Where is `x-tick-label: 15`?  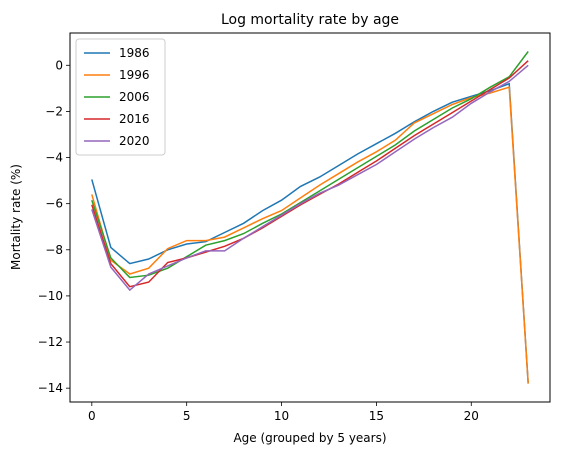 x-tick-label: 15 is located at coordinates (376, 416).